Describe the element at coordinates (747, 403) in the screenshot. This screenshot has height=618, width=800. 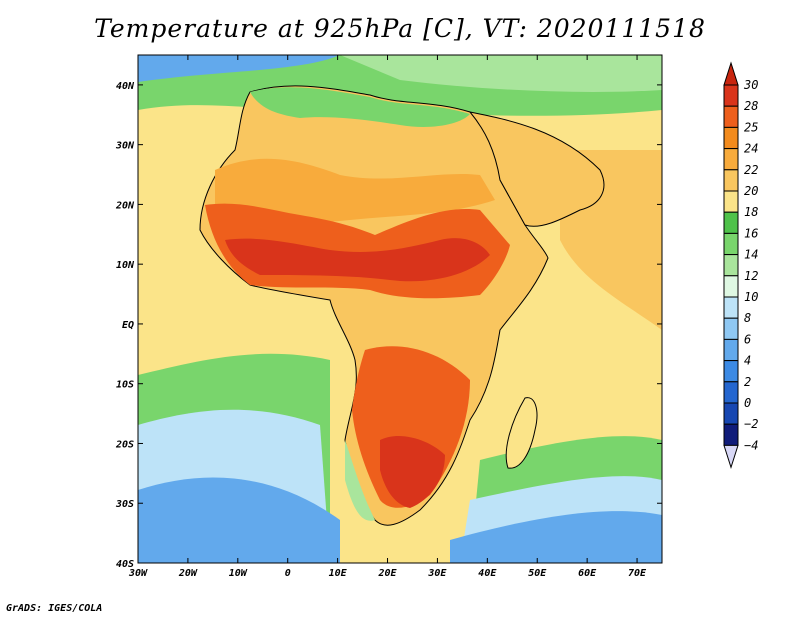
I see `colorbar-label: 0` at that location.